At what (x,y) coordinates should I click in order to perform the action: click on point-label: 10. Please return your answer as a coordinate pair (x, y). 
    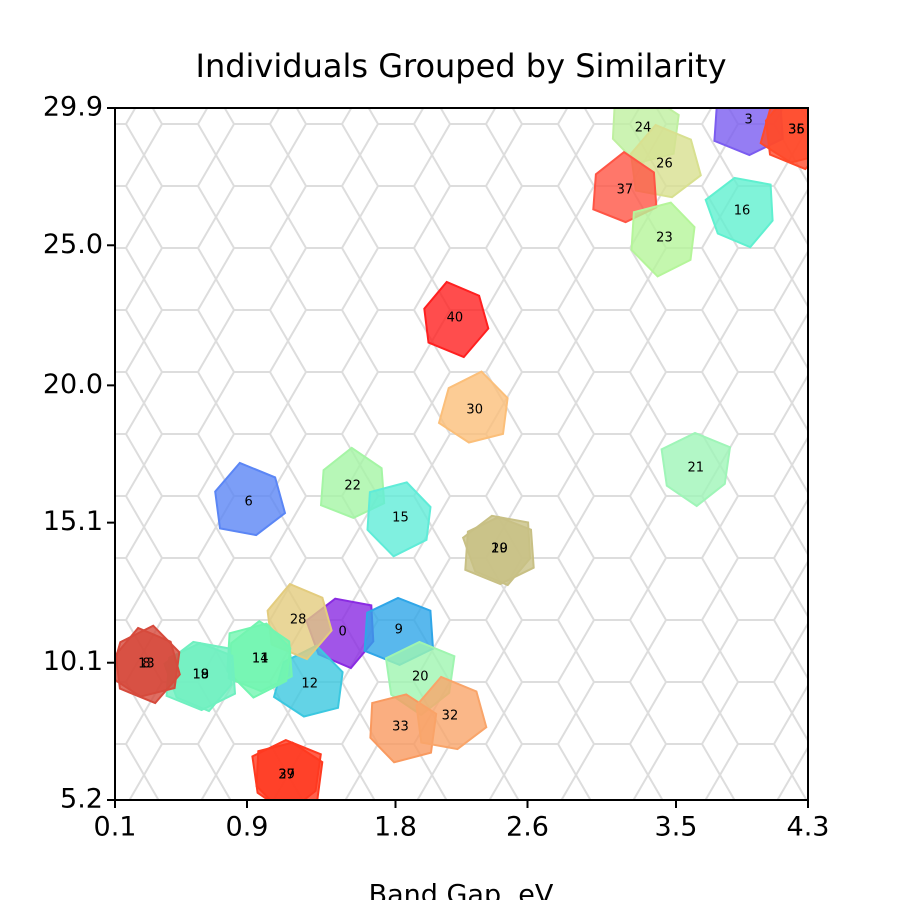
    Looking at the image, I should click on (499, 548).